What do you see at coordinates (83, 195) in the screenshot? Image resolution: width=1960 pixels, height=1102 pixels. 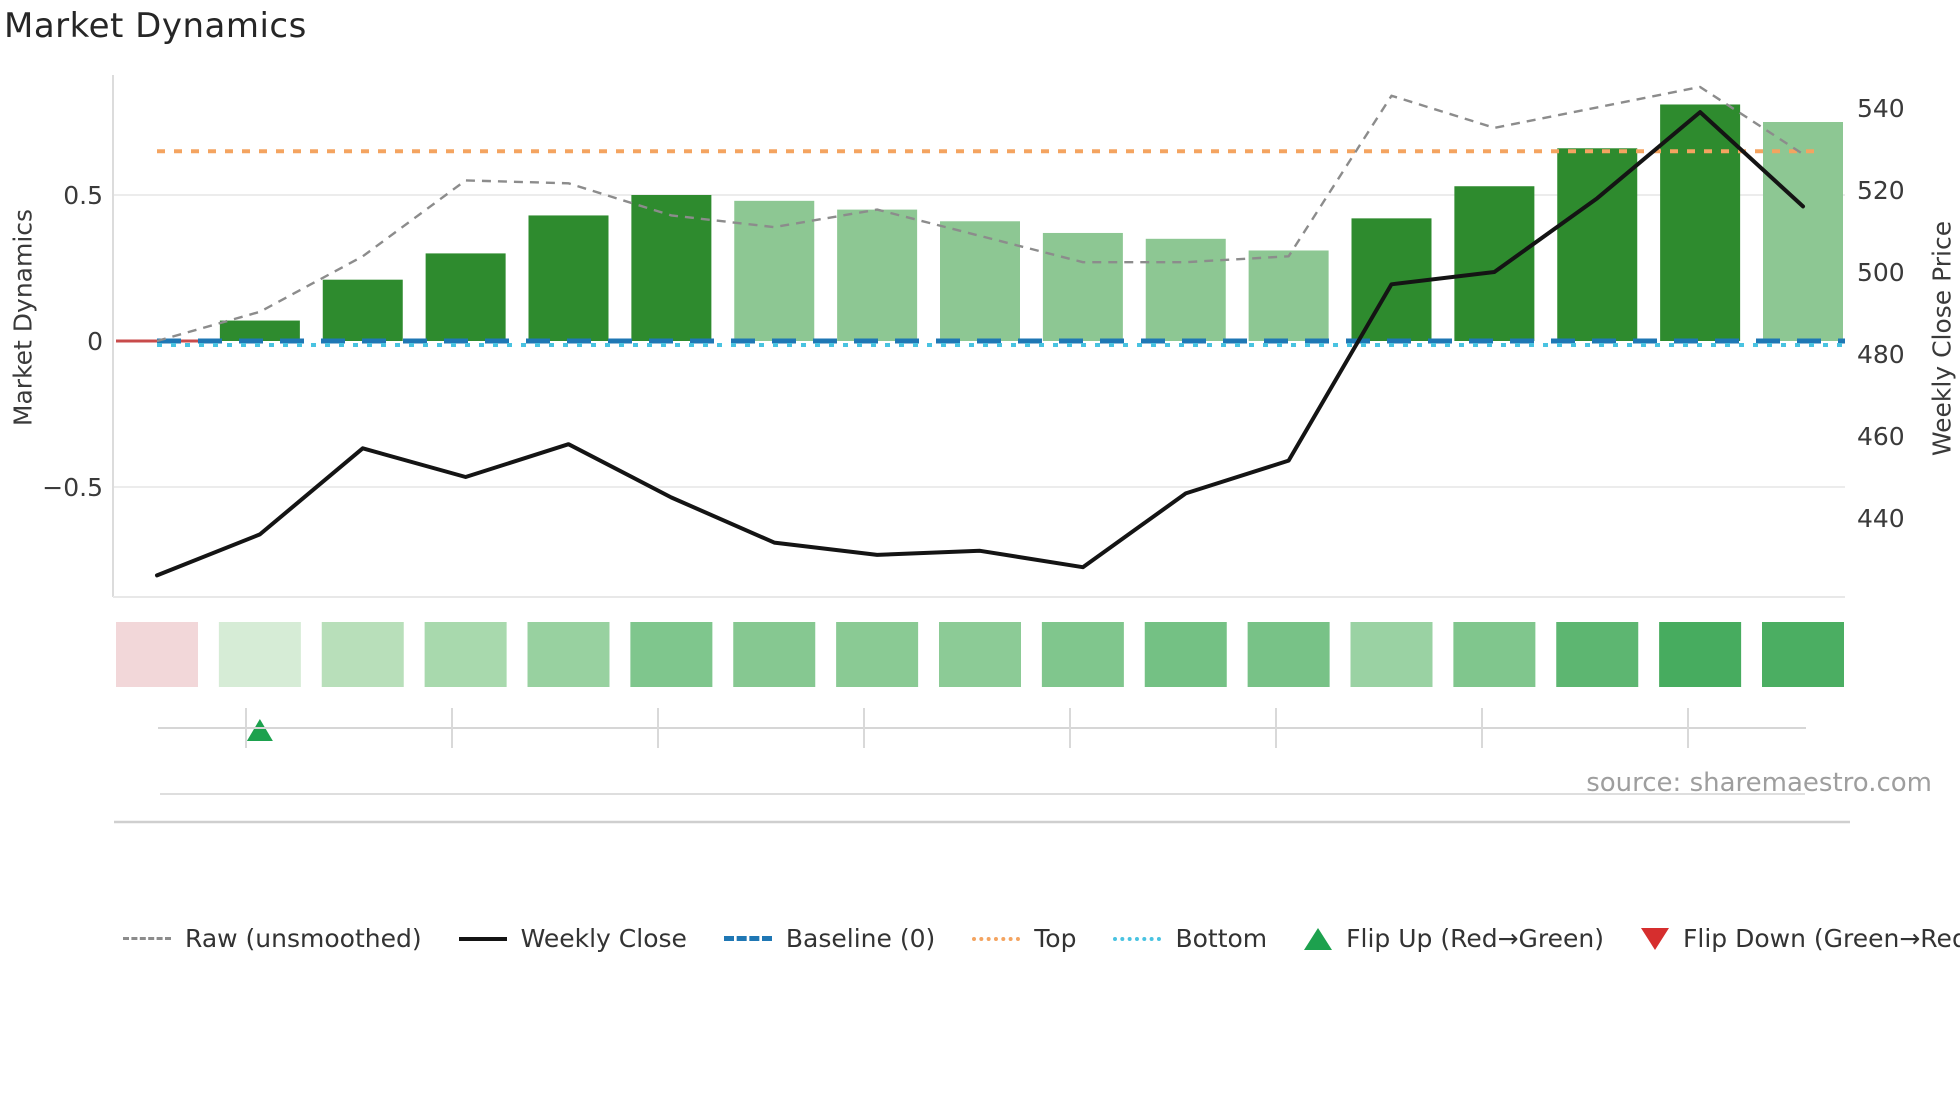 I see `left-tick-label: 0.5` at bounding box center [83, 195].